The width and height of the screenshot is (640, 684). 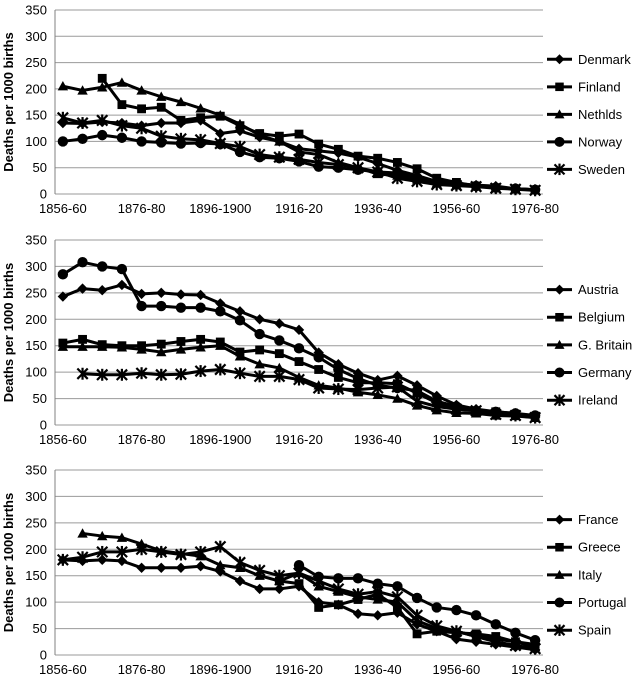 I want to click on x-tick-label: 1936-40, so click(x=378, y=439).